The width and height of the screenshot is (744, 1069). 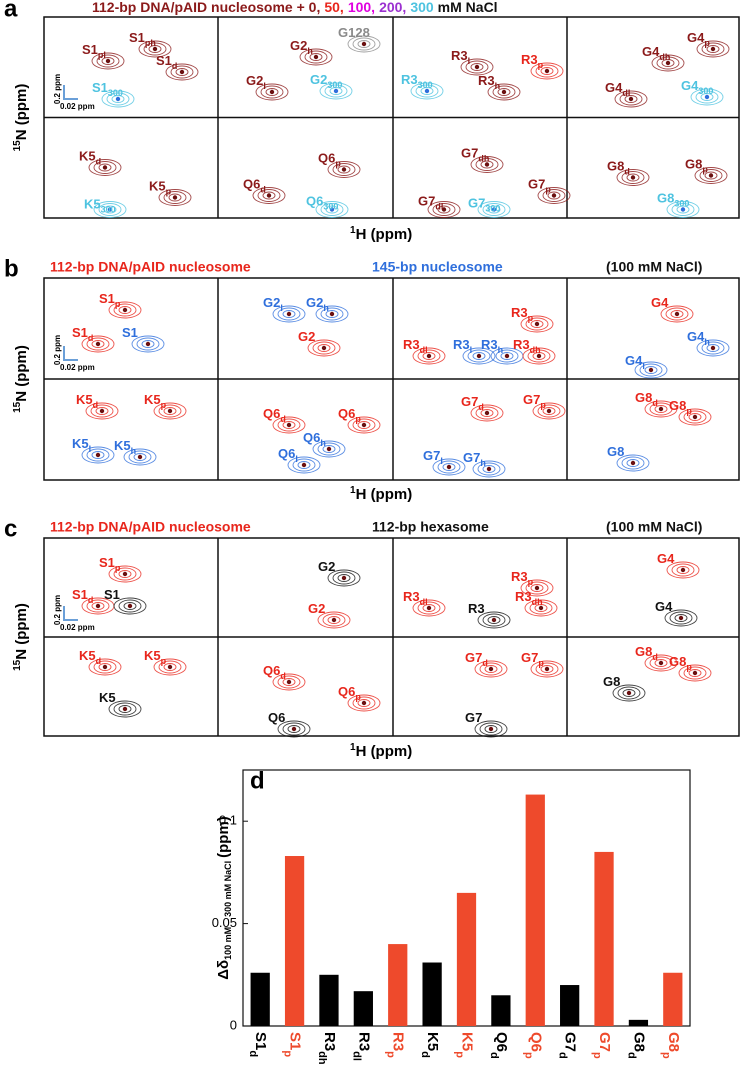 I want to click on scale-label: 0.02 ppm, so click(x=77, y=627).